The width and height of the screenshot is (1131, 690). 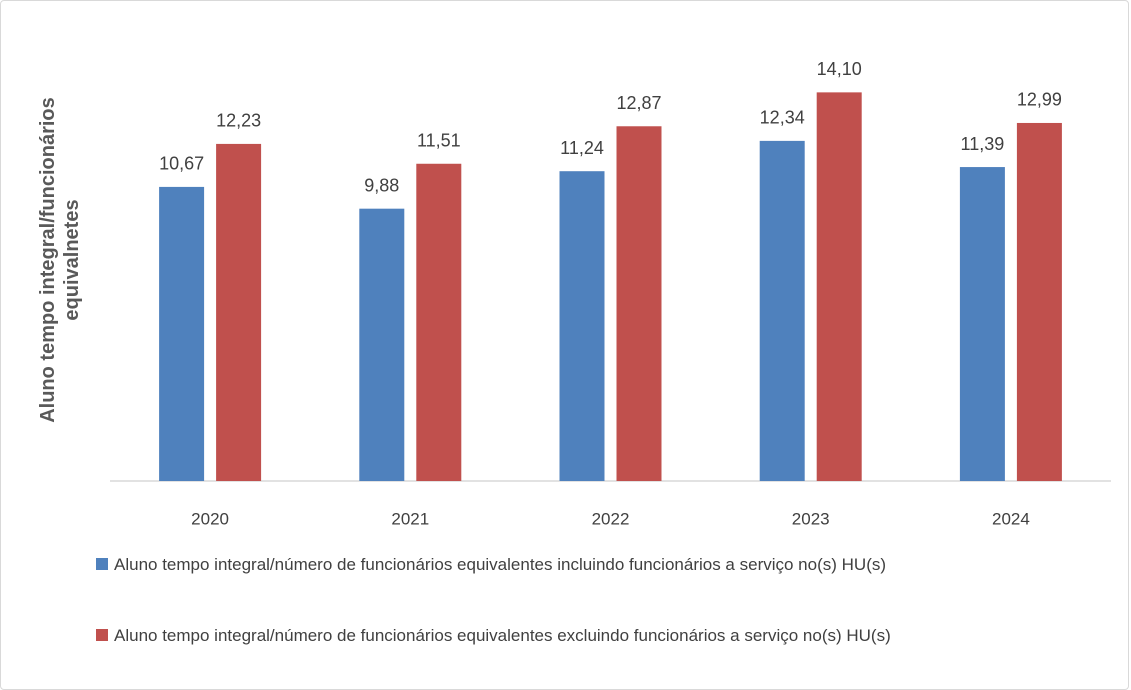 What do you see at coordinates (611, 518) in the screenshot?
I see `x-tick-label: 2022` at bounding box center [611, 518].